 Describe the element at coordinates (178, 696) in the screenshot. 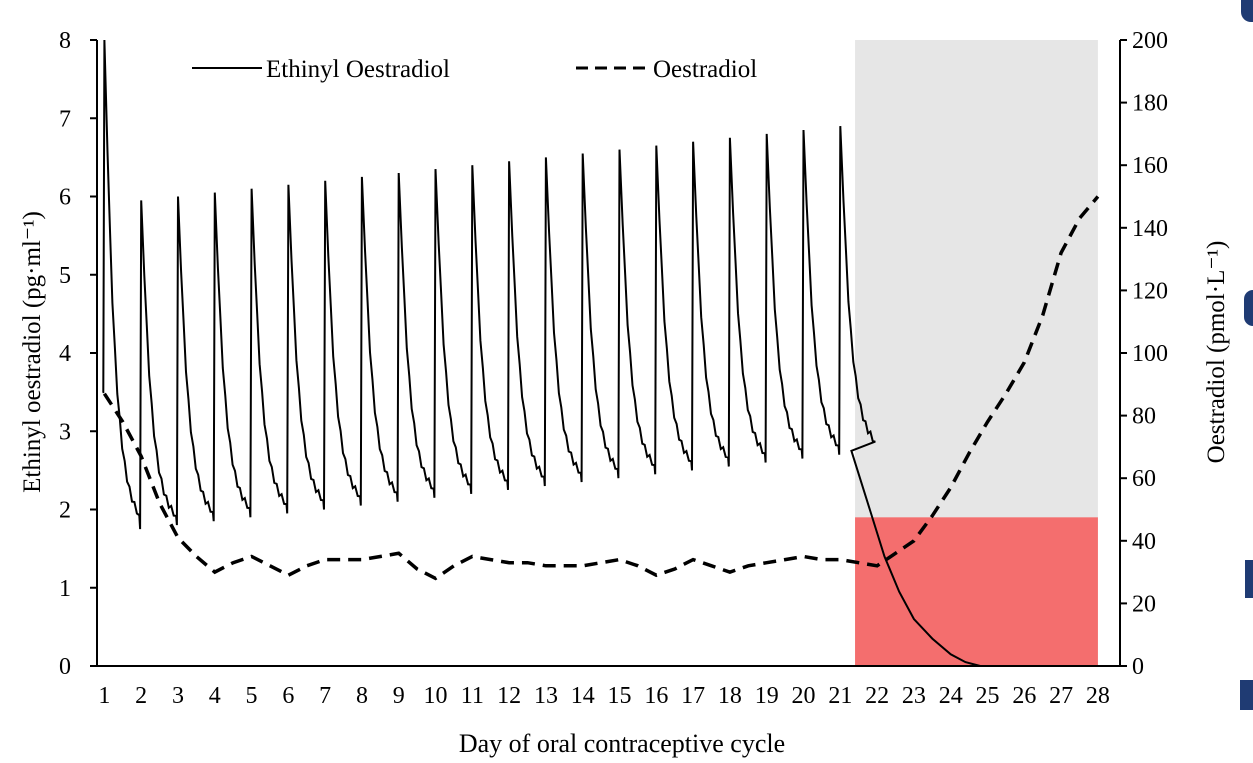

I see `x-tick-label: 3` at that location.